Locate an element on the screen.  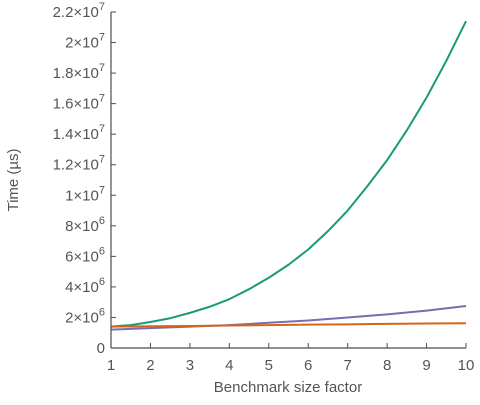
y-tick-label: 4×10⁶ is located at coordinates (85, 286).